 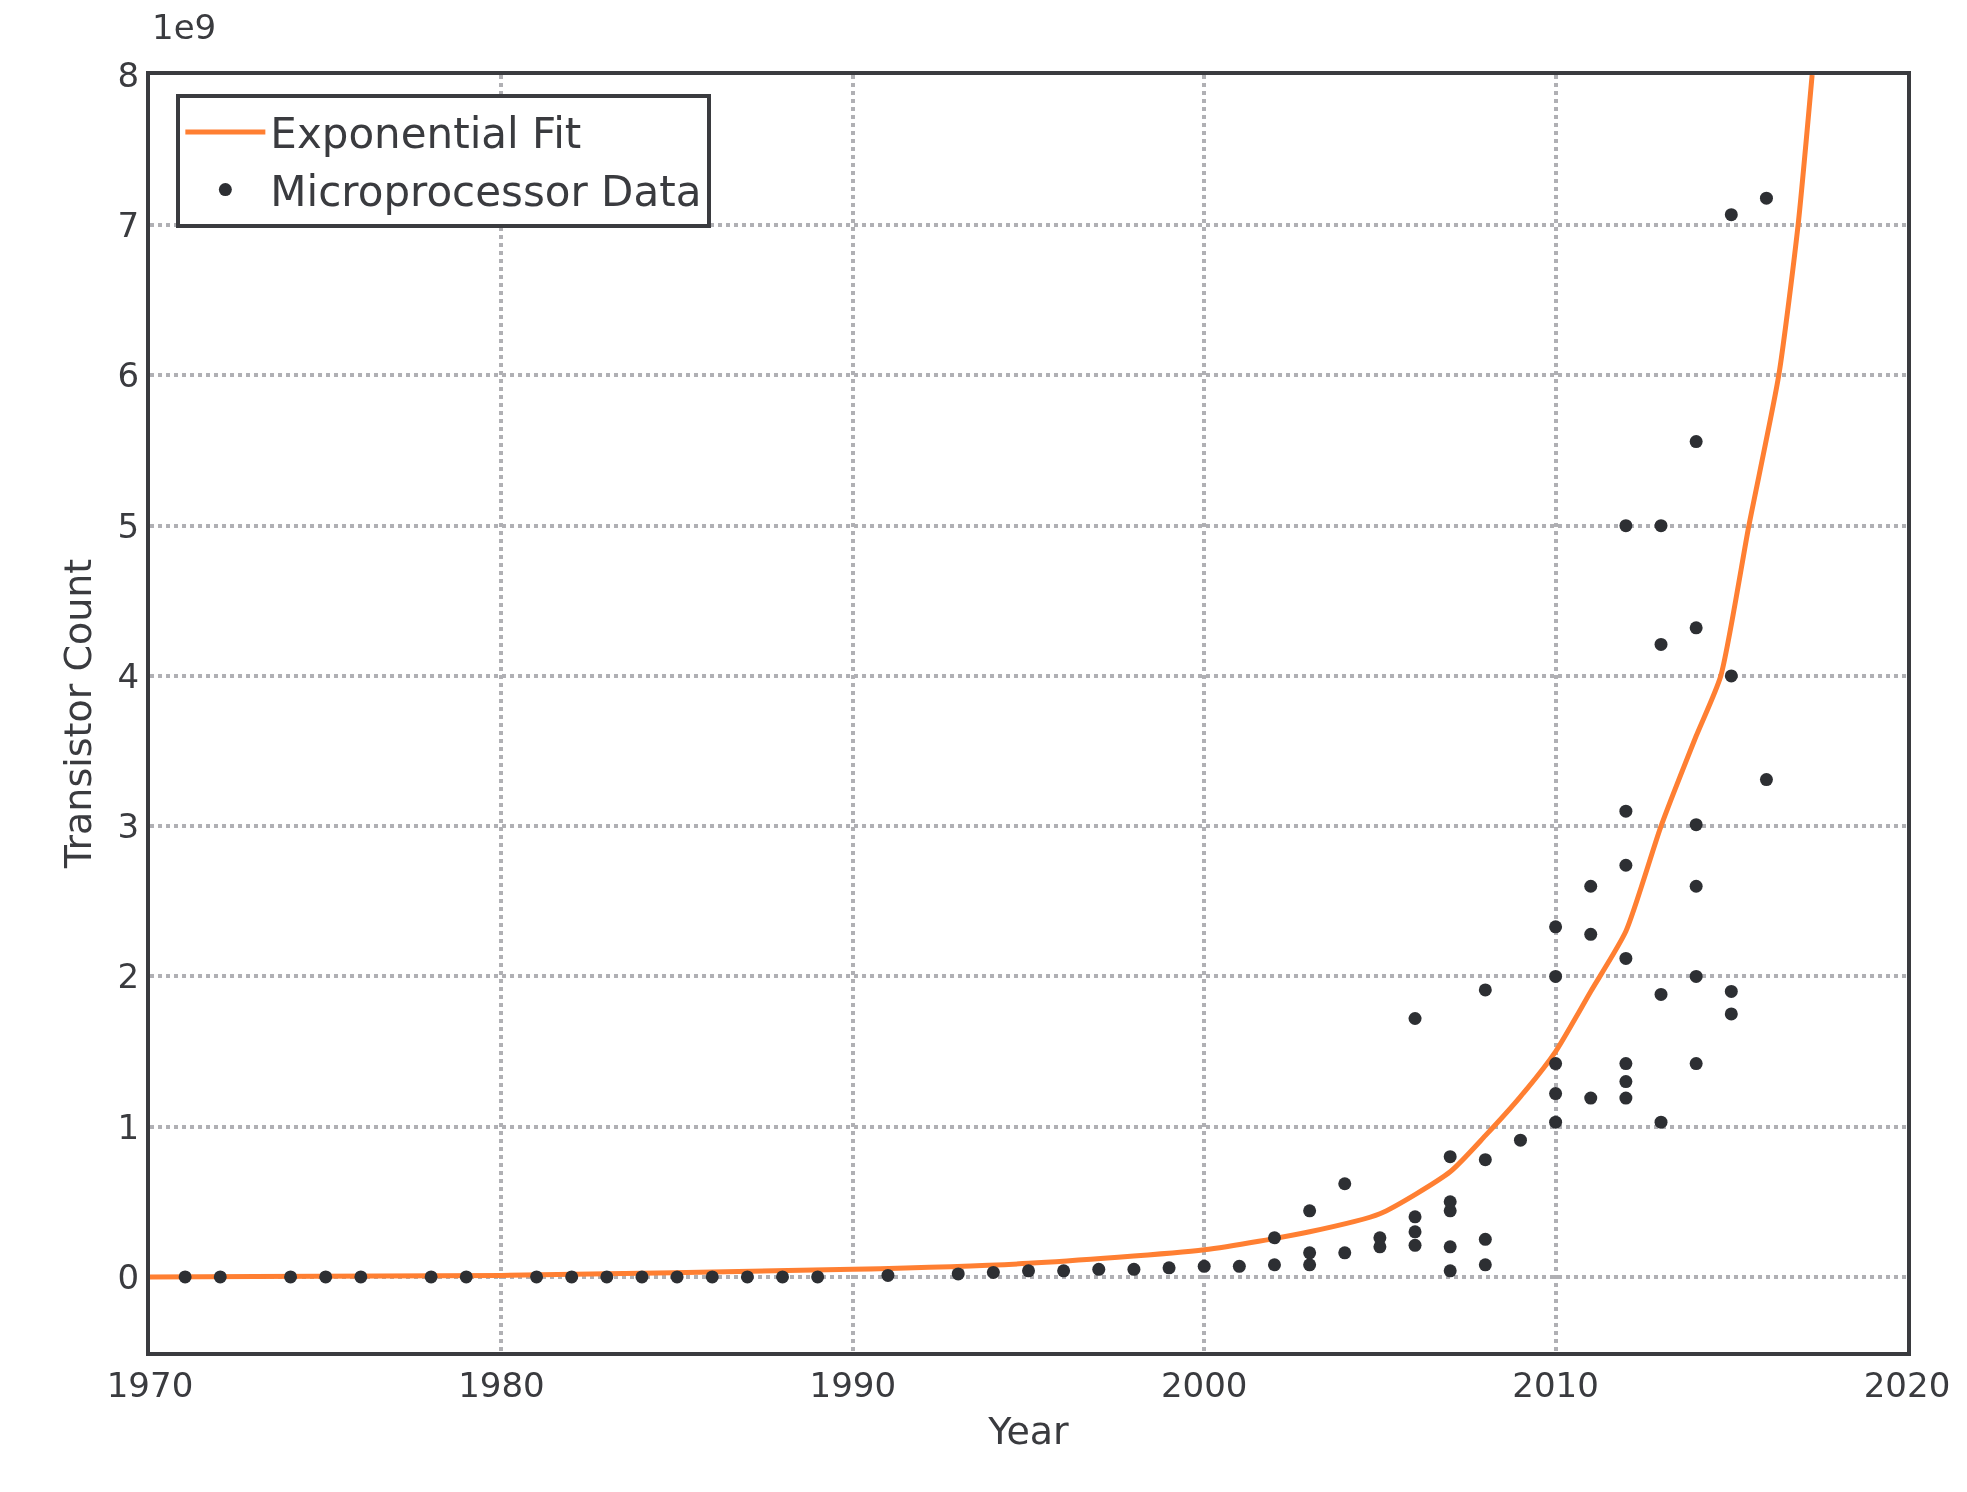 I want to click on text: 1e9, so click(x=184, y=27).